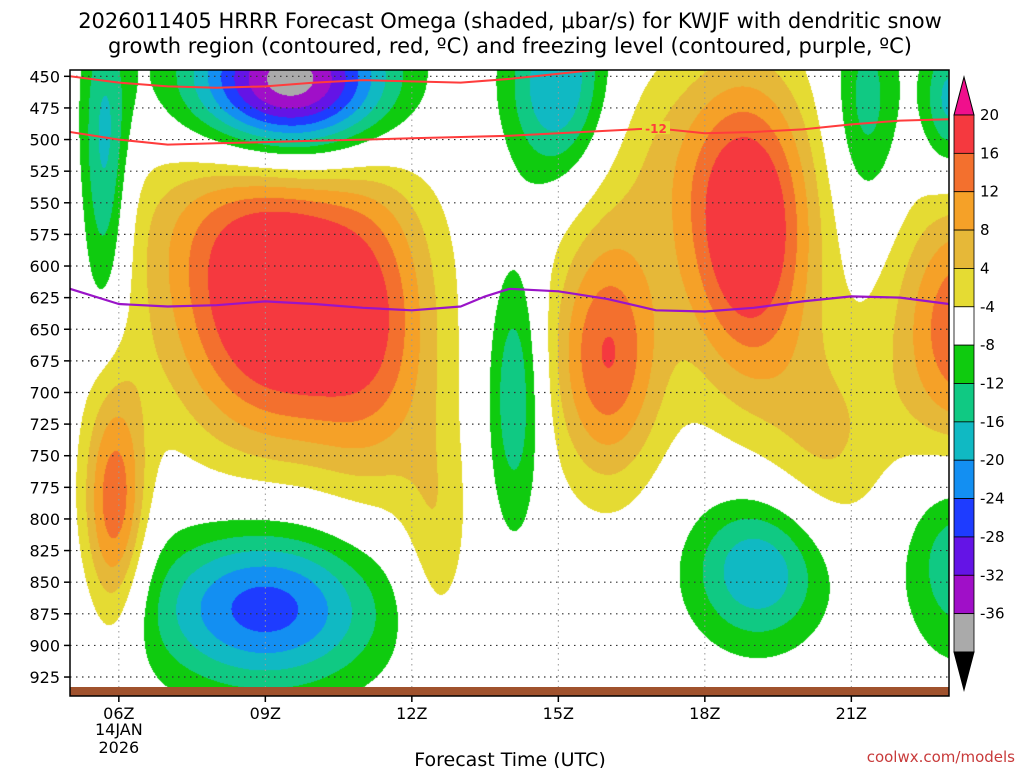 This screenshot has height=768, width=1024. I want to click on dgz-minus12-contour, so click(509, 132).